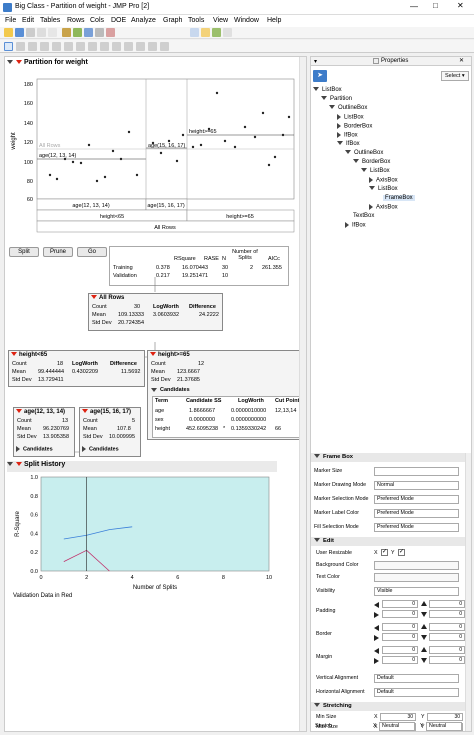 The width and height of the screenshot is (474, 735). What do you see at coordinates (354, 126) in the screenshot?
I see `tree-borderbox-1: BorderBox` at bounding box center [354, 126].